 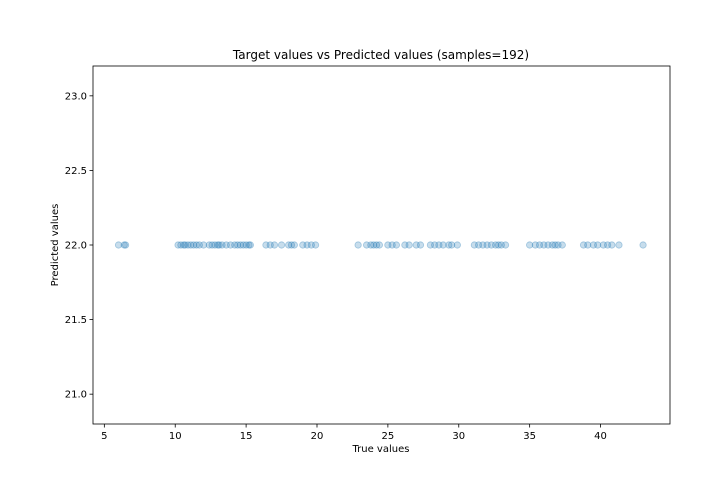 I want to click on x-tick-label: 30, so click(x=458, y=436).